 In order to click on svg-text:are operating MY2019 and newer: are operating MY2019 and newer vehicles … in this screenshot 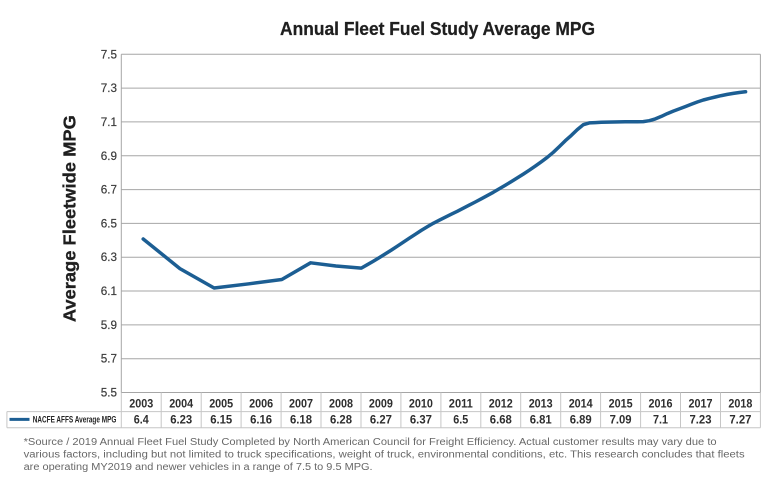, I will do `click(198, 467)`.